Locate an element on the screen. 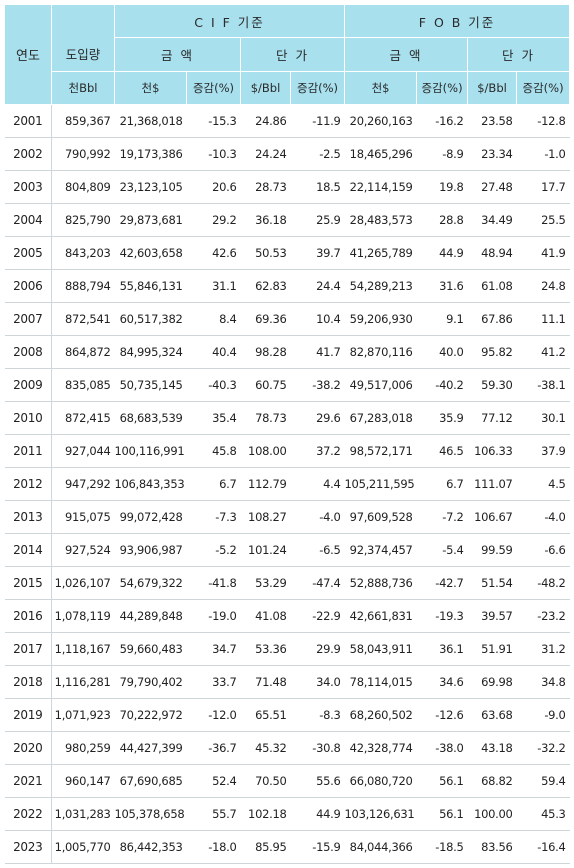 Image resolution: width=574 pixels, height=868 pixels. cell-cif-price-change: 41.7 is located at coordinates (317, 352).